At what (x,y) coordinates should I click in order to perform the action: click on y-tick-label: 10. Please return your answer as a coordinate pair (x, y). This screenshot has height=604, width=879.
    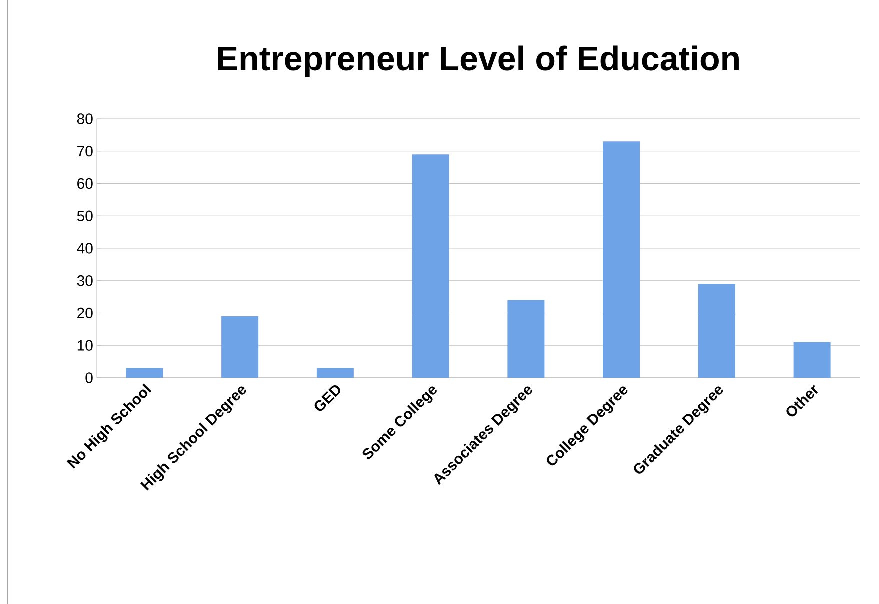
    Looking at the image, I should click on (85, 345).